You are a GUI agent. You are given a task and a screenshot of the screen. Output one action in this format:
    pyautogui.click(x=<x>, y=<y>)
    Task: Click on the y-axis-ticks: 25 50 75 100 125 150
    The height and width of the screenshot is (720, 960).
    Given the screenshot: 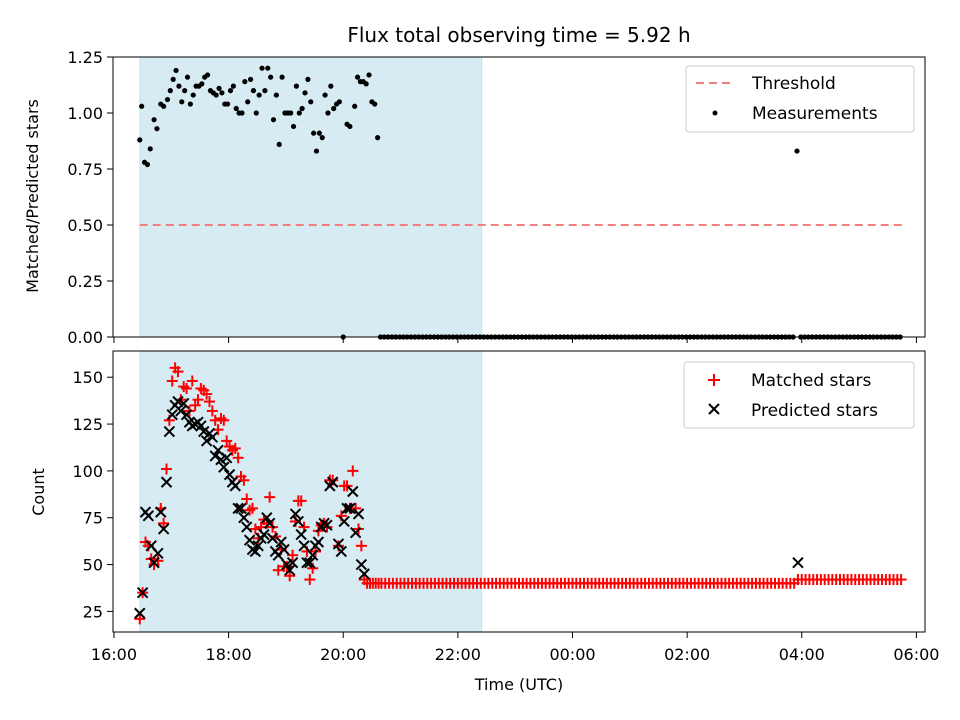 What is the action you would take?
    pyautogui.click(x=92, y=494)
    